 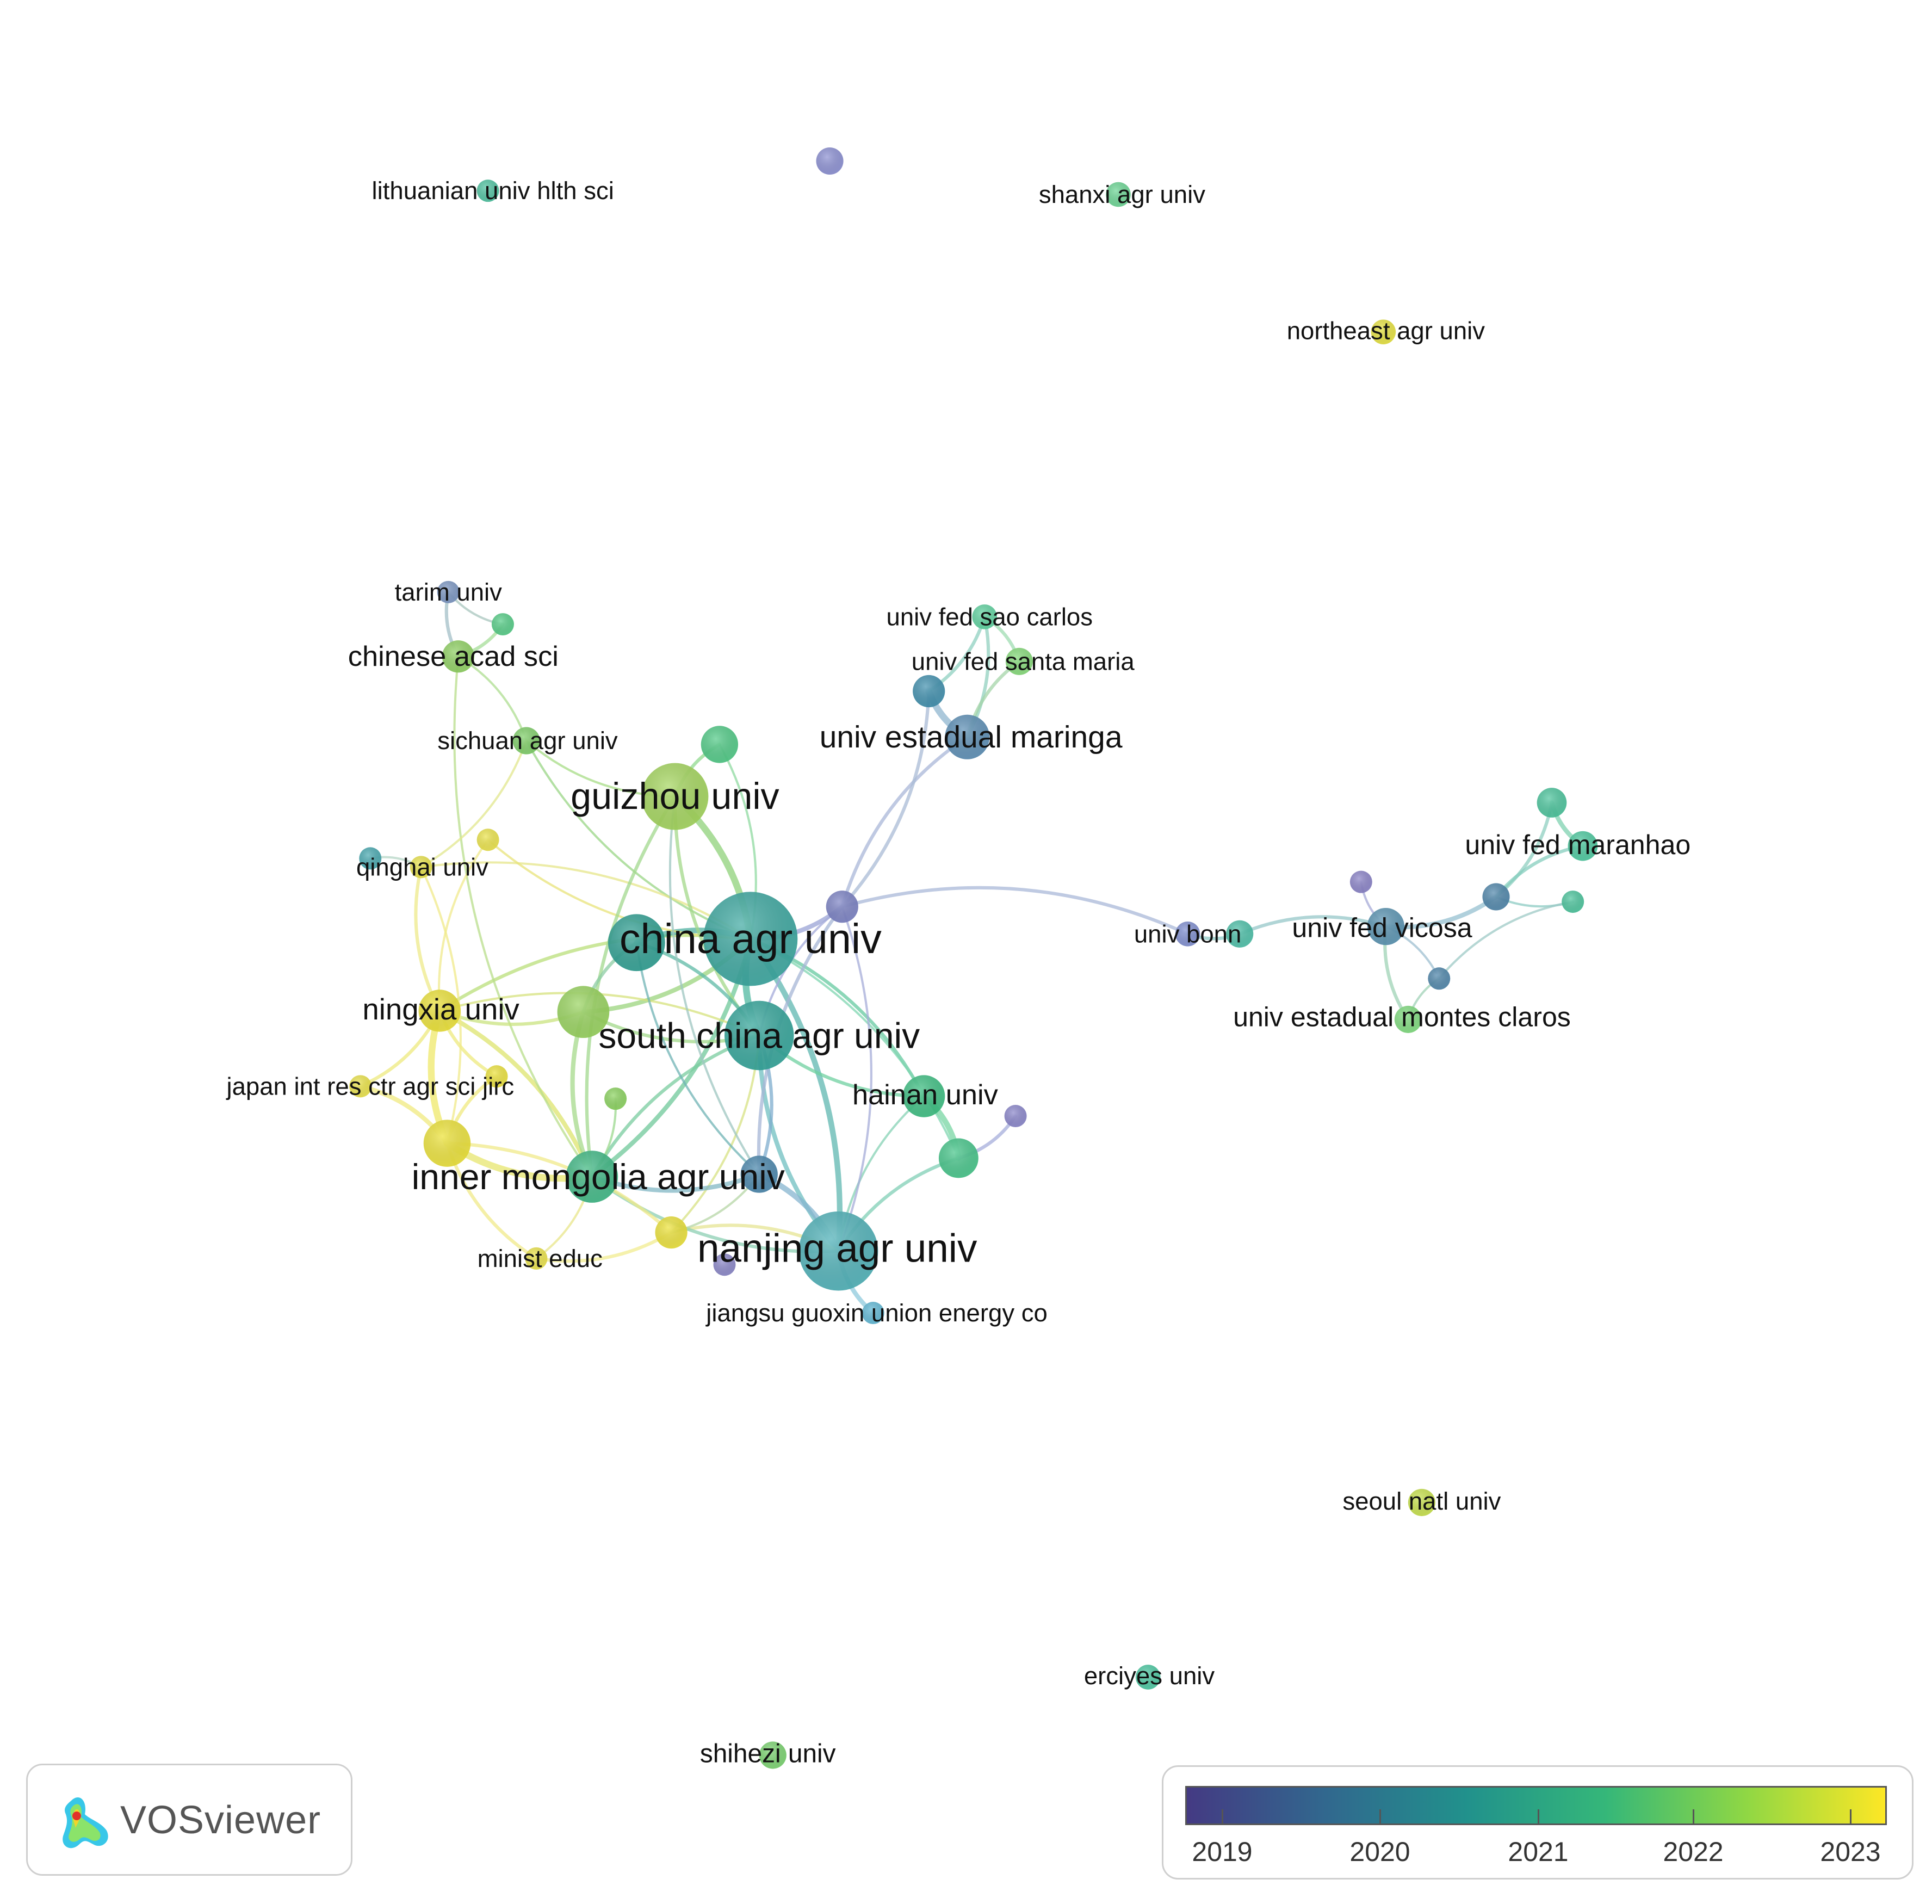 I want to click on vosviewer-logo-icon, so click(x=85, y=1823).